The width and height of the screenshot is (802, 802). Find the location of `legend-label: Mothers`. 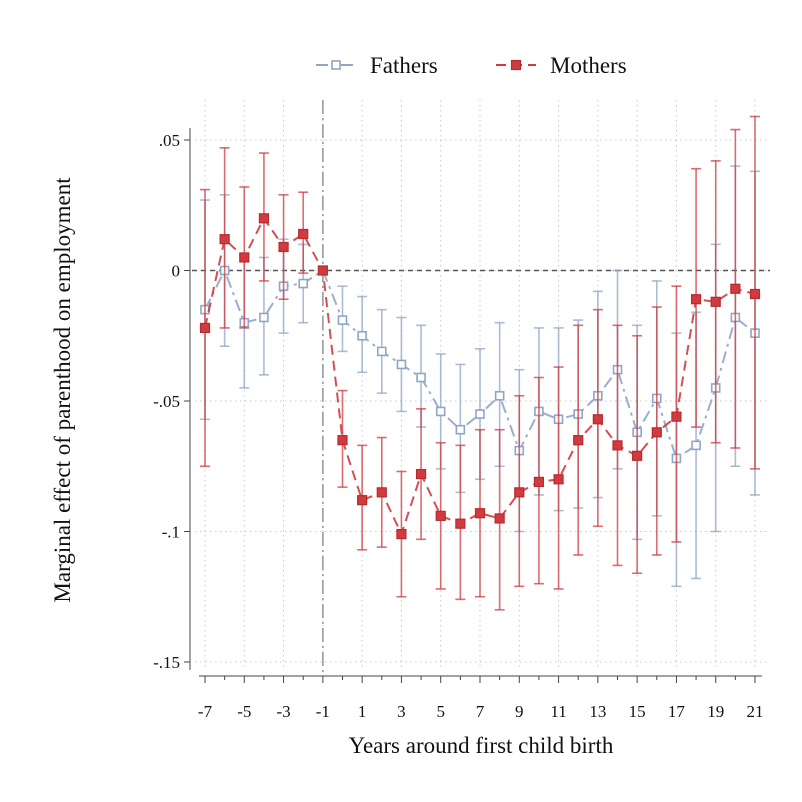

legend-label: Mothers is located at coordinates (588, 65).